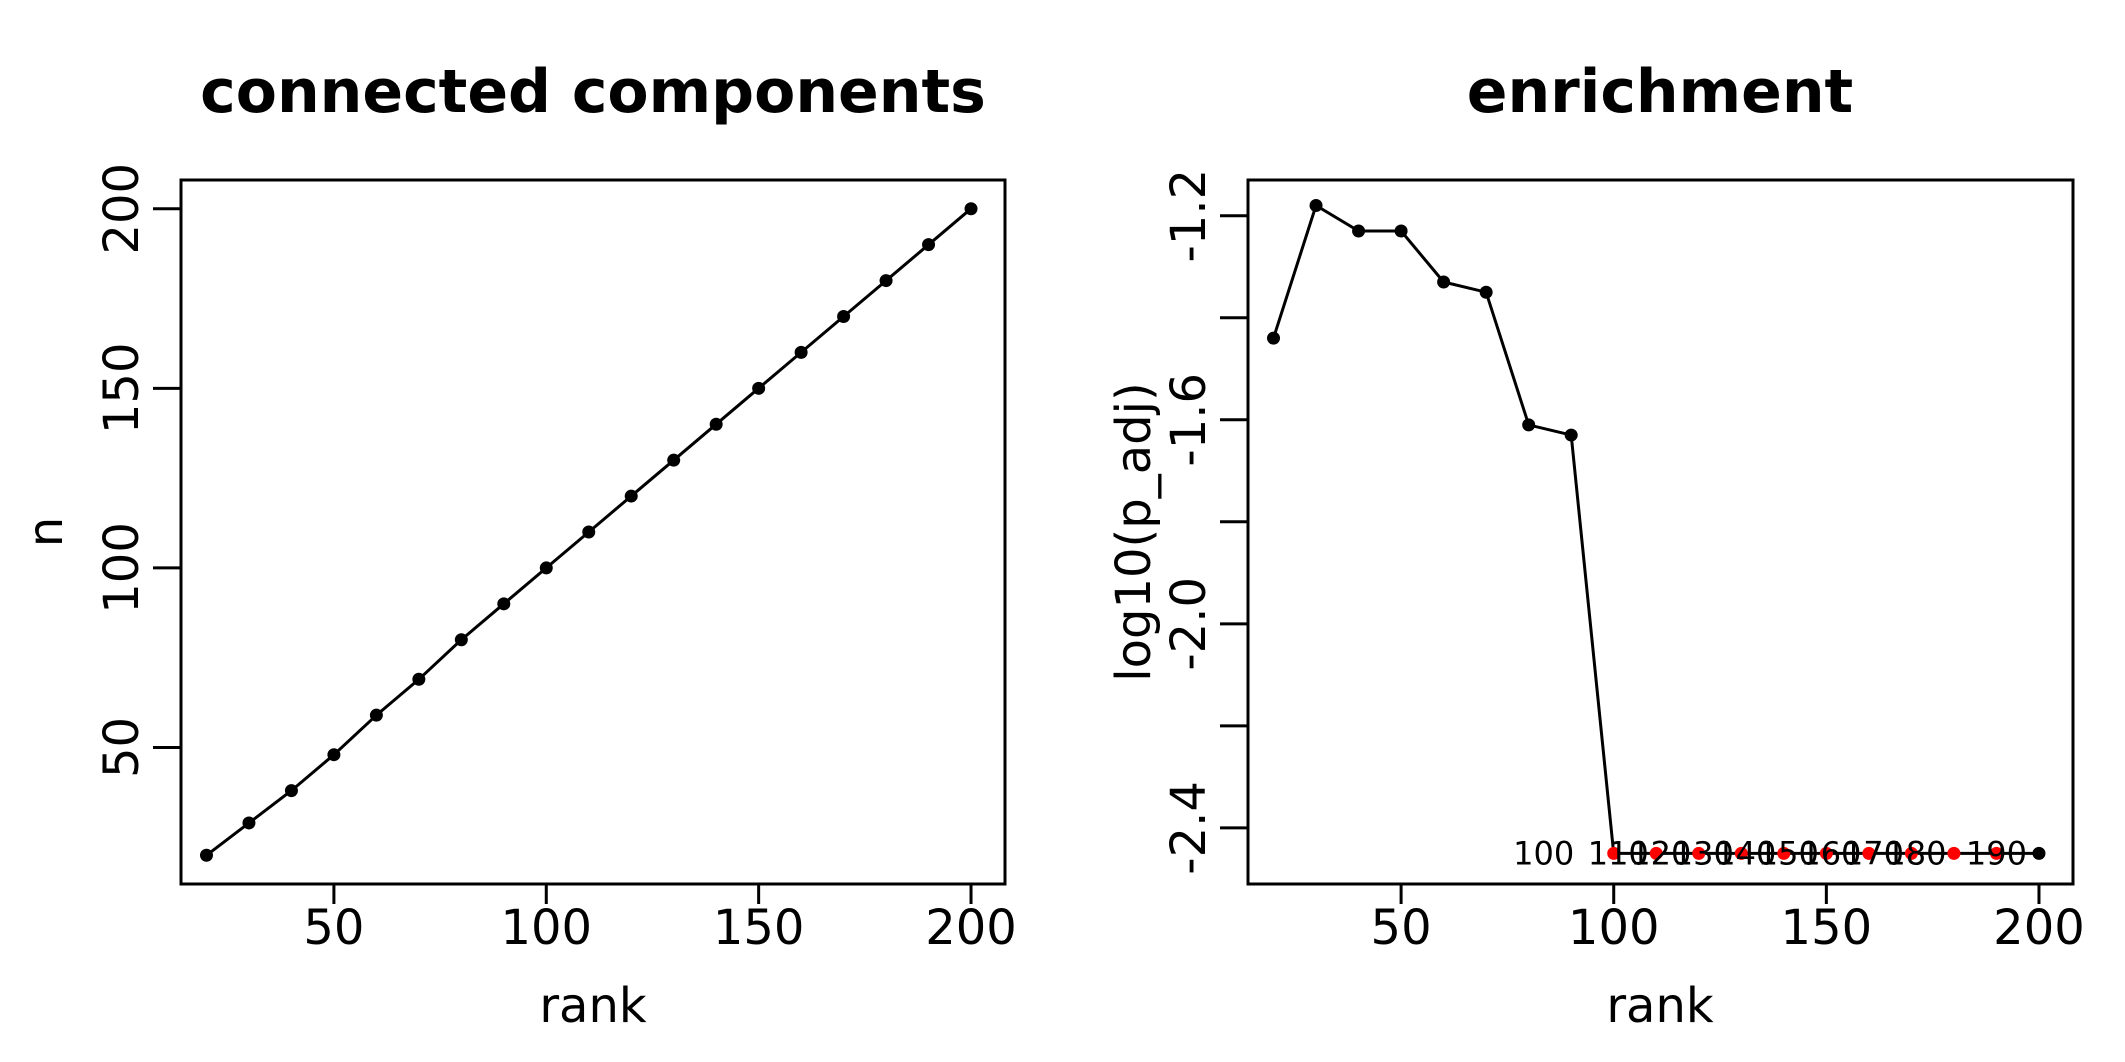  I want to click on point-label: 190, so click(1996, 853).